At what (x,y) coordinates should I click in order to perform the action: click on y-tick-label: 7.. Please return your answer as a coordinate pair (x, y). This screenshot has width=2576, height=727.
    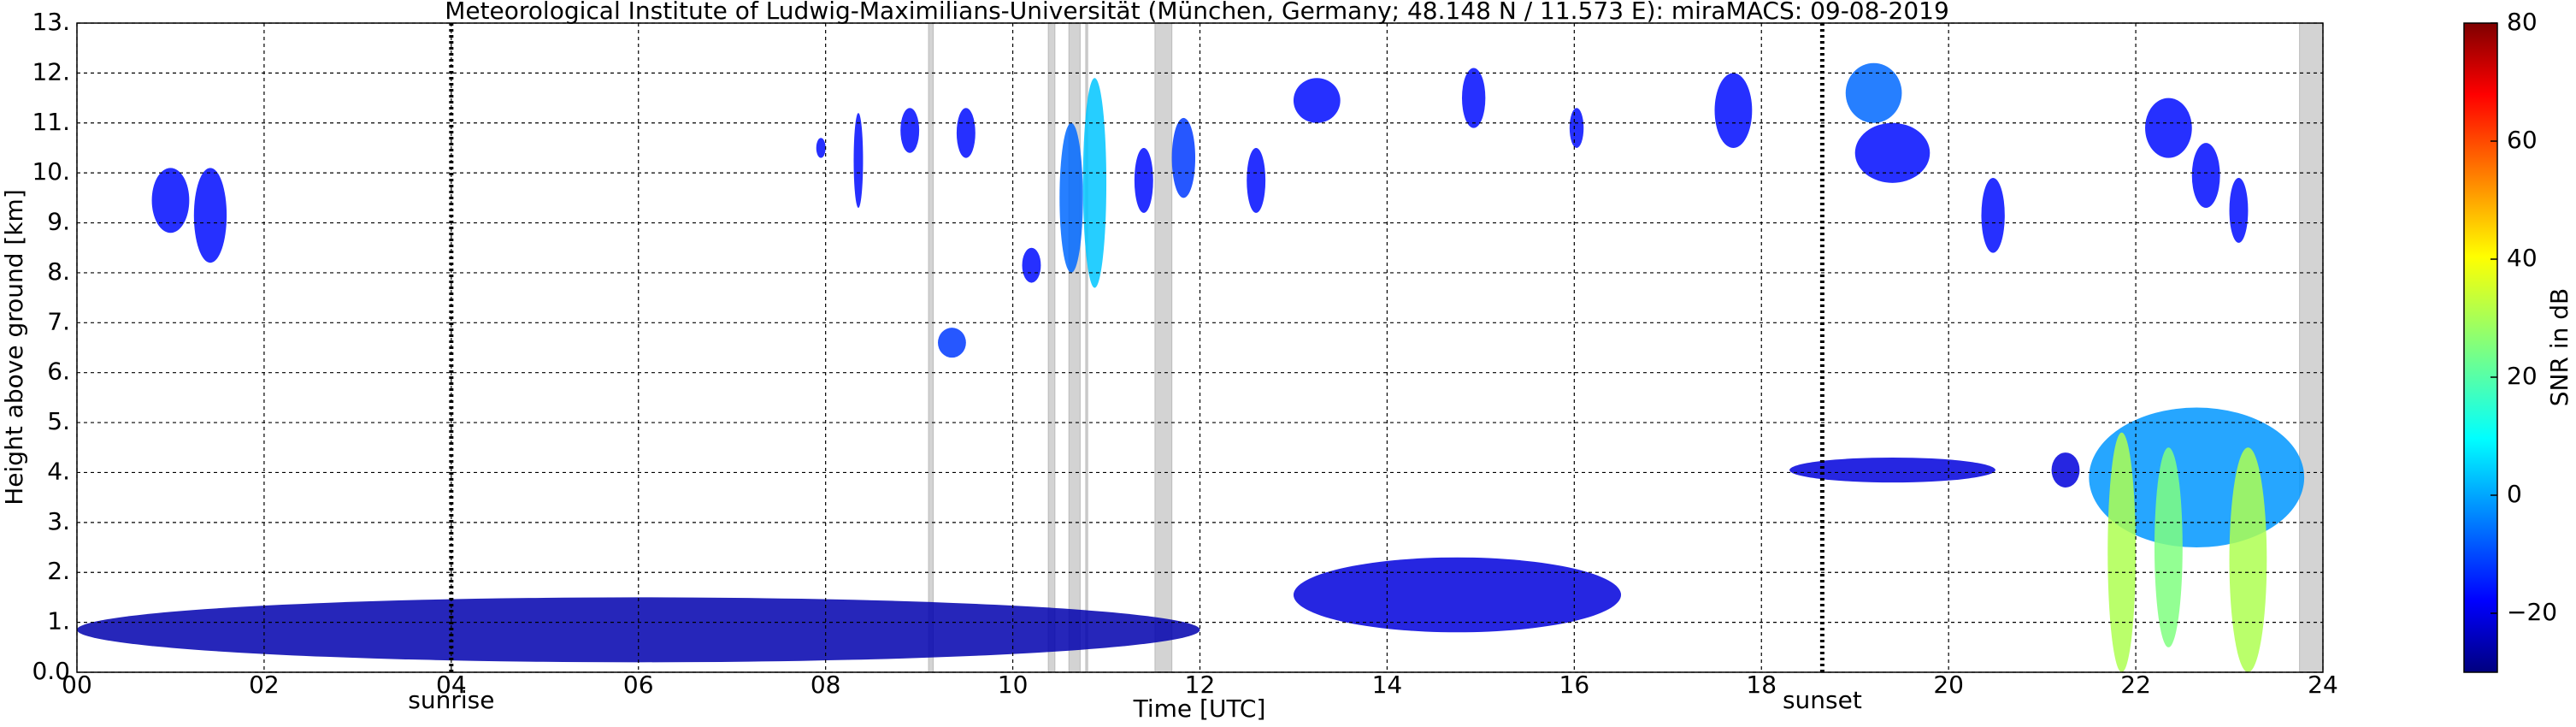
    Looking at the image, I should click on (59, 321).